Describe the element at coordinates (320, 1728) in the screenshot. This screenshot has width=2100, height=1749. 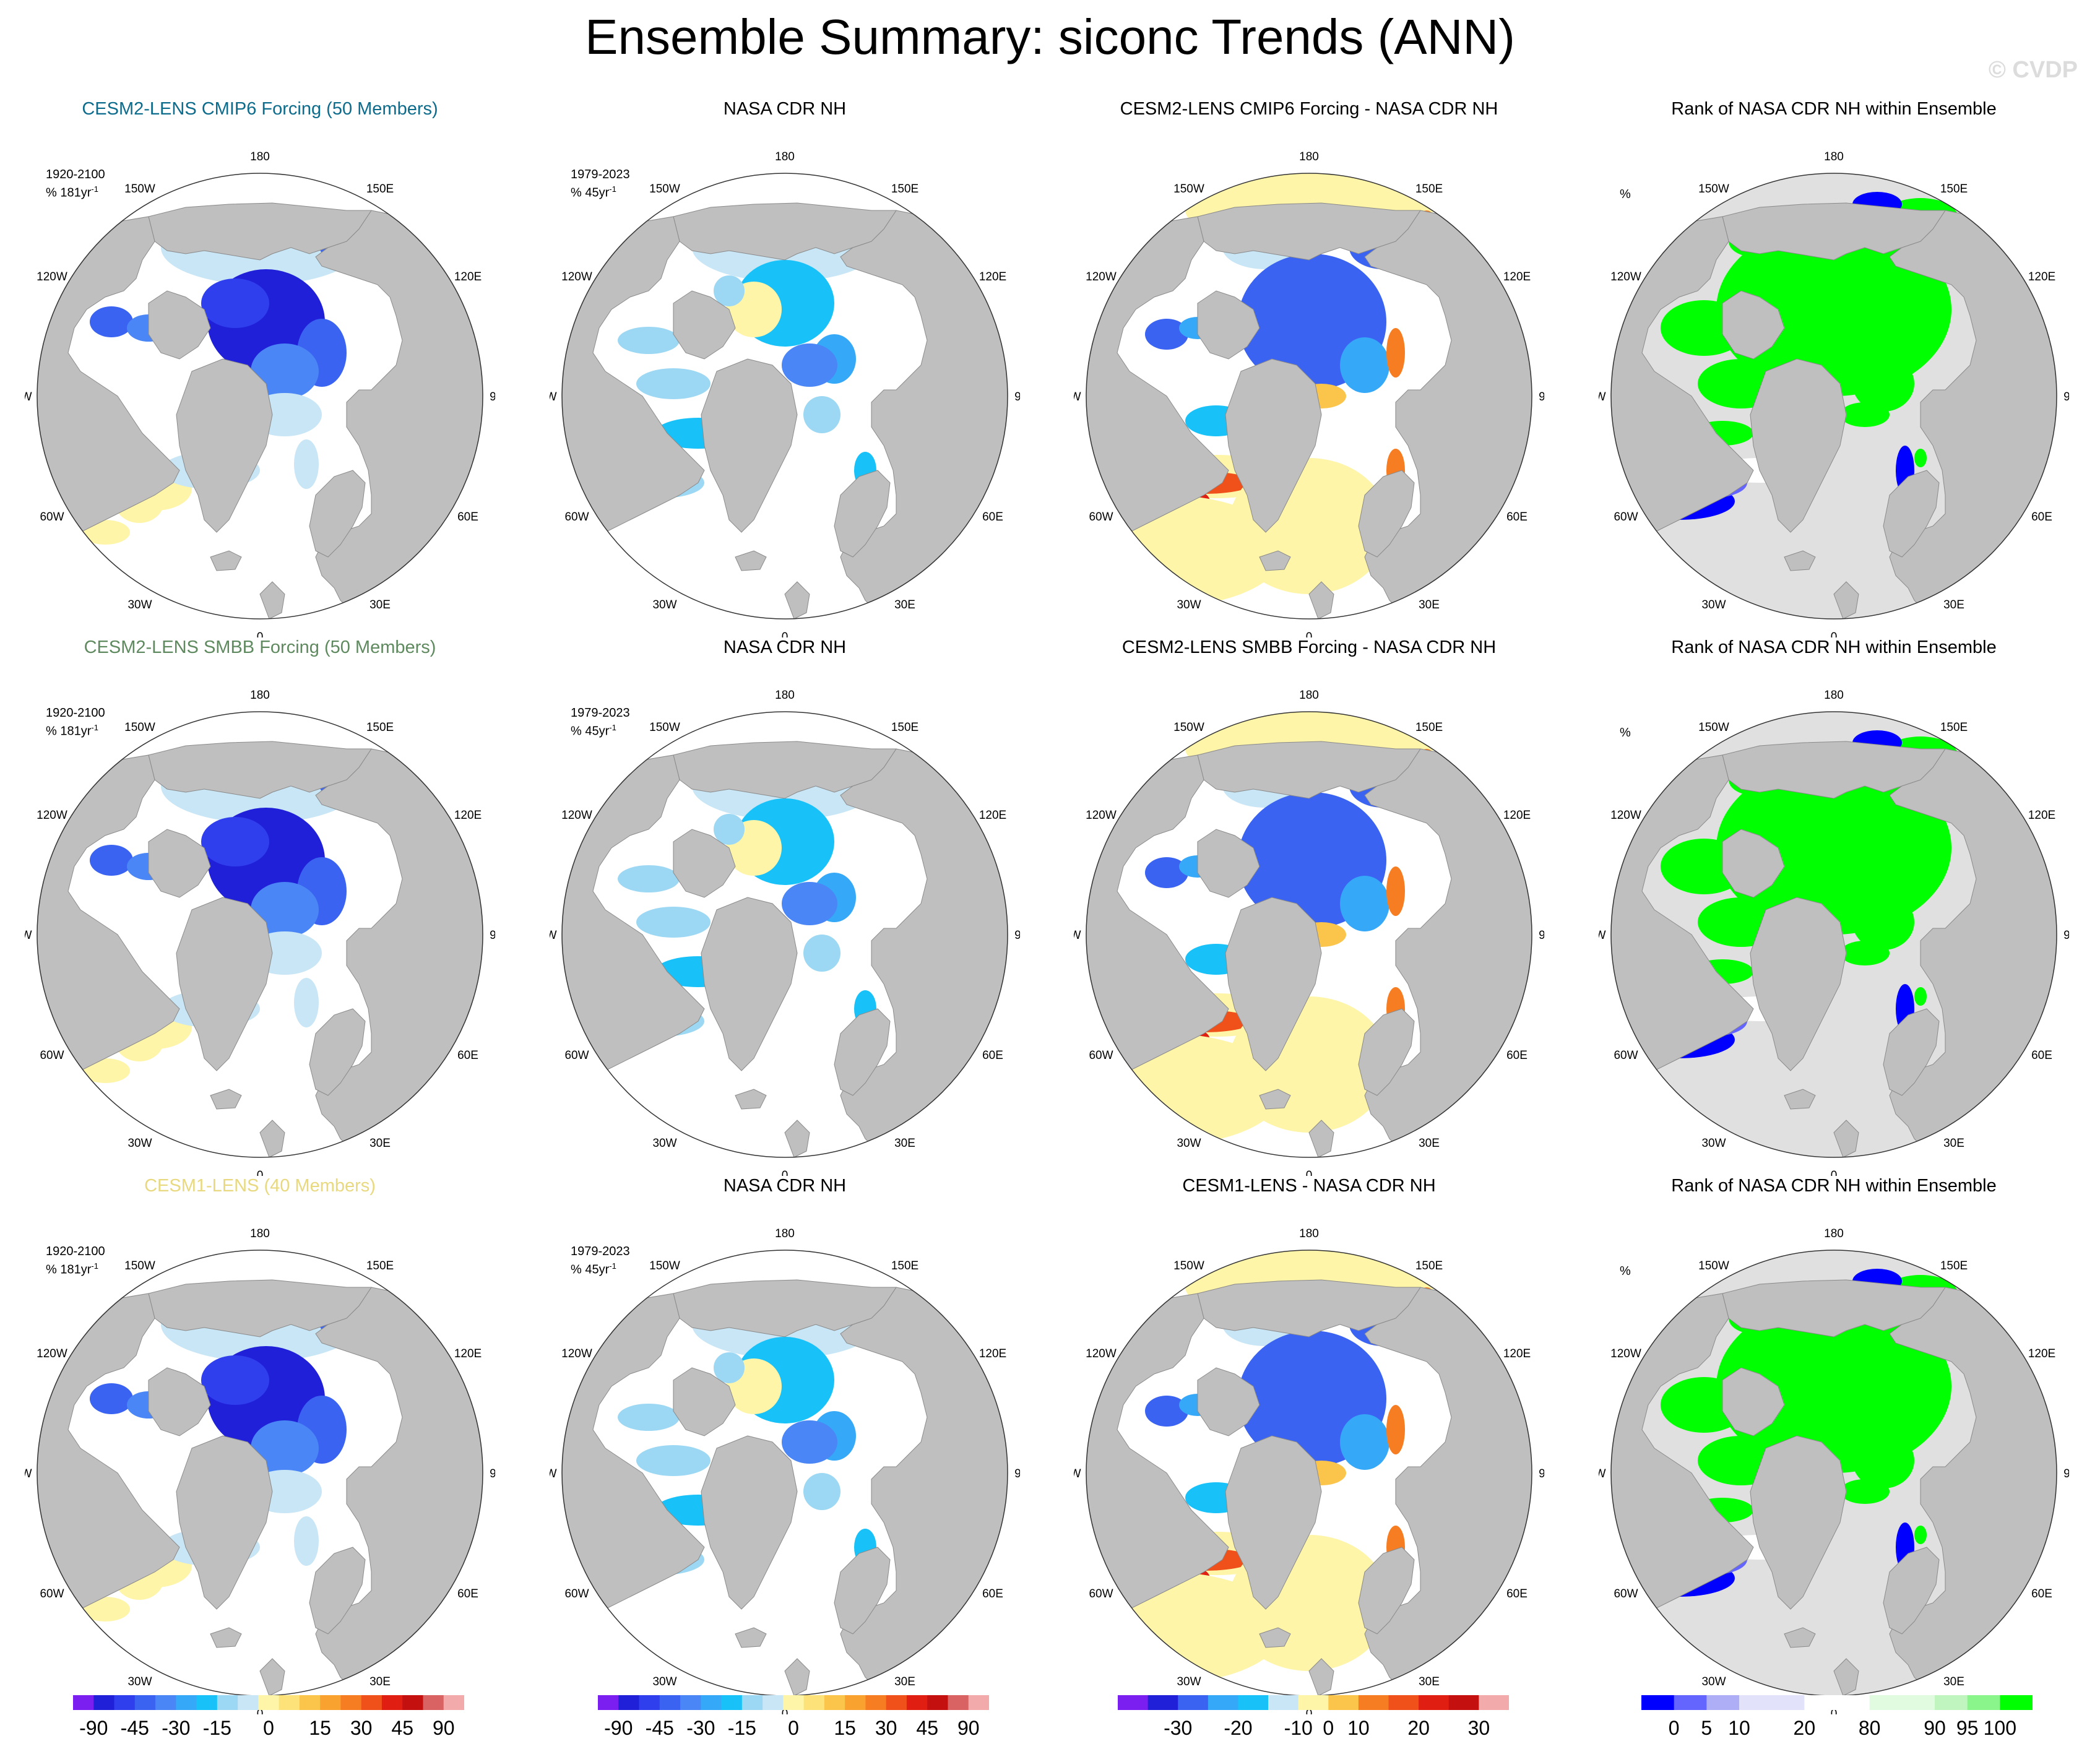
I see `colorbar-tick-label: 15` at that location.